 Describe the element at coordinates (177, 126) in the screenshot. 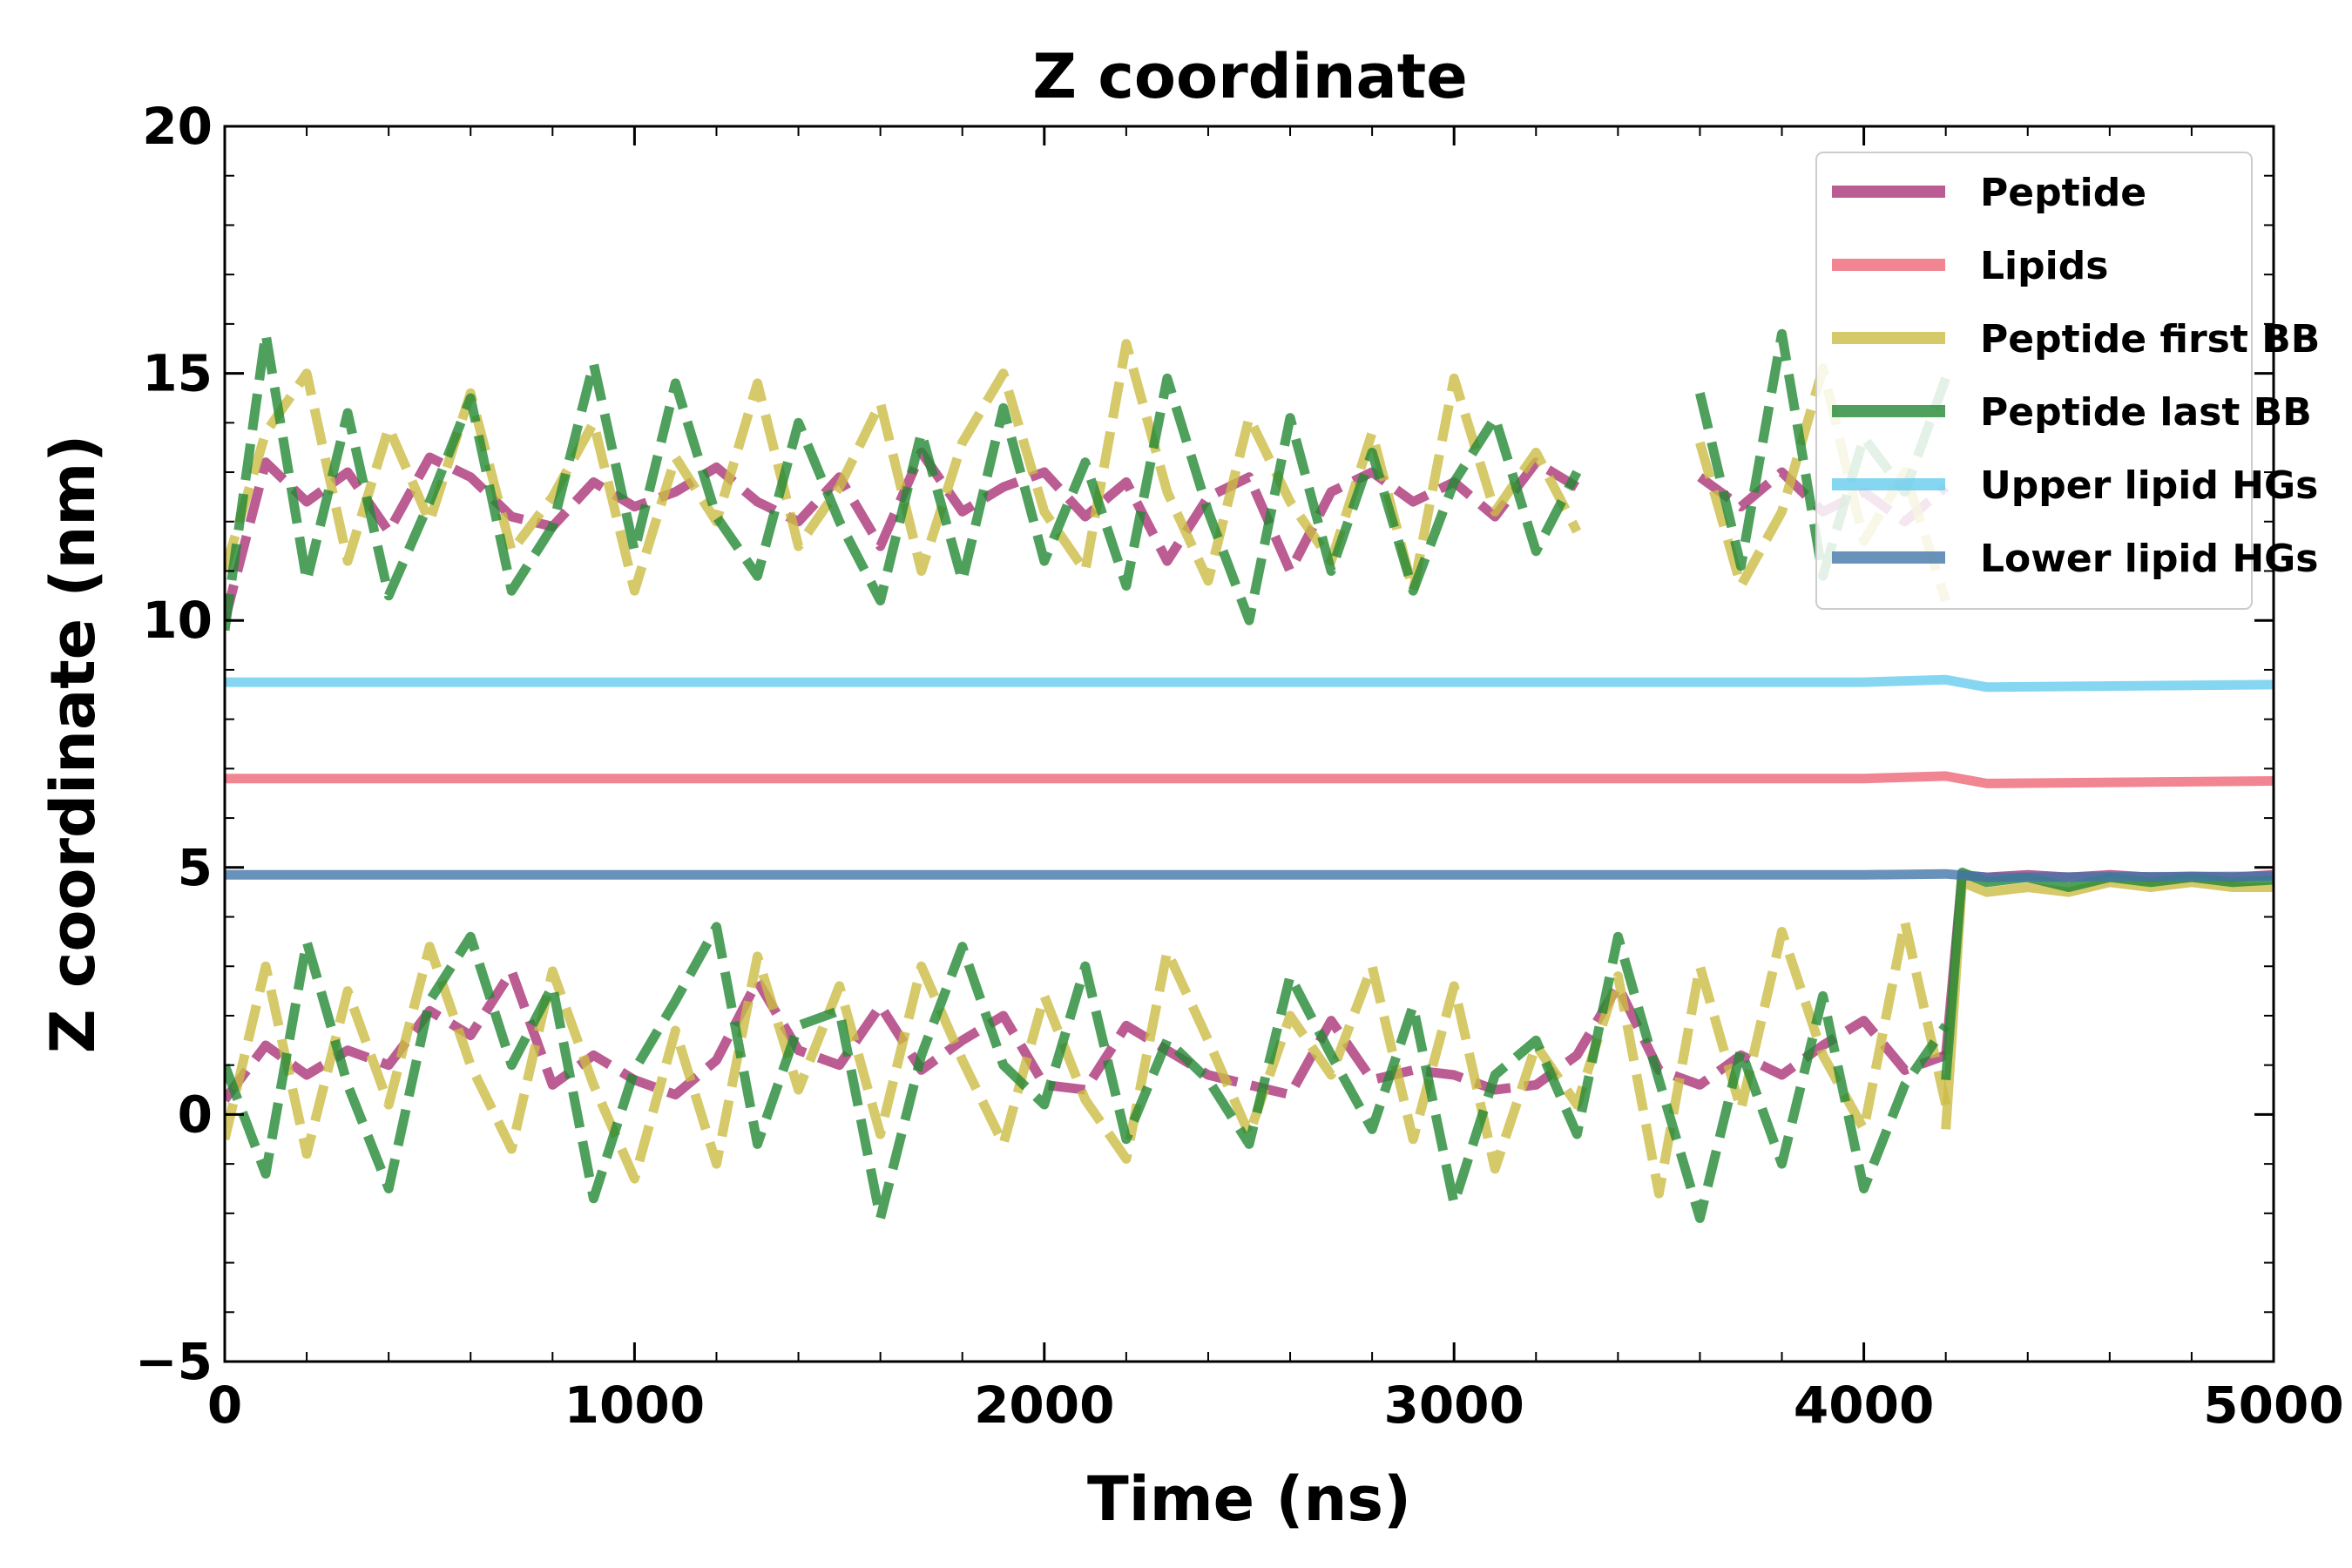

I see `y-tick-label: 20` at that location.